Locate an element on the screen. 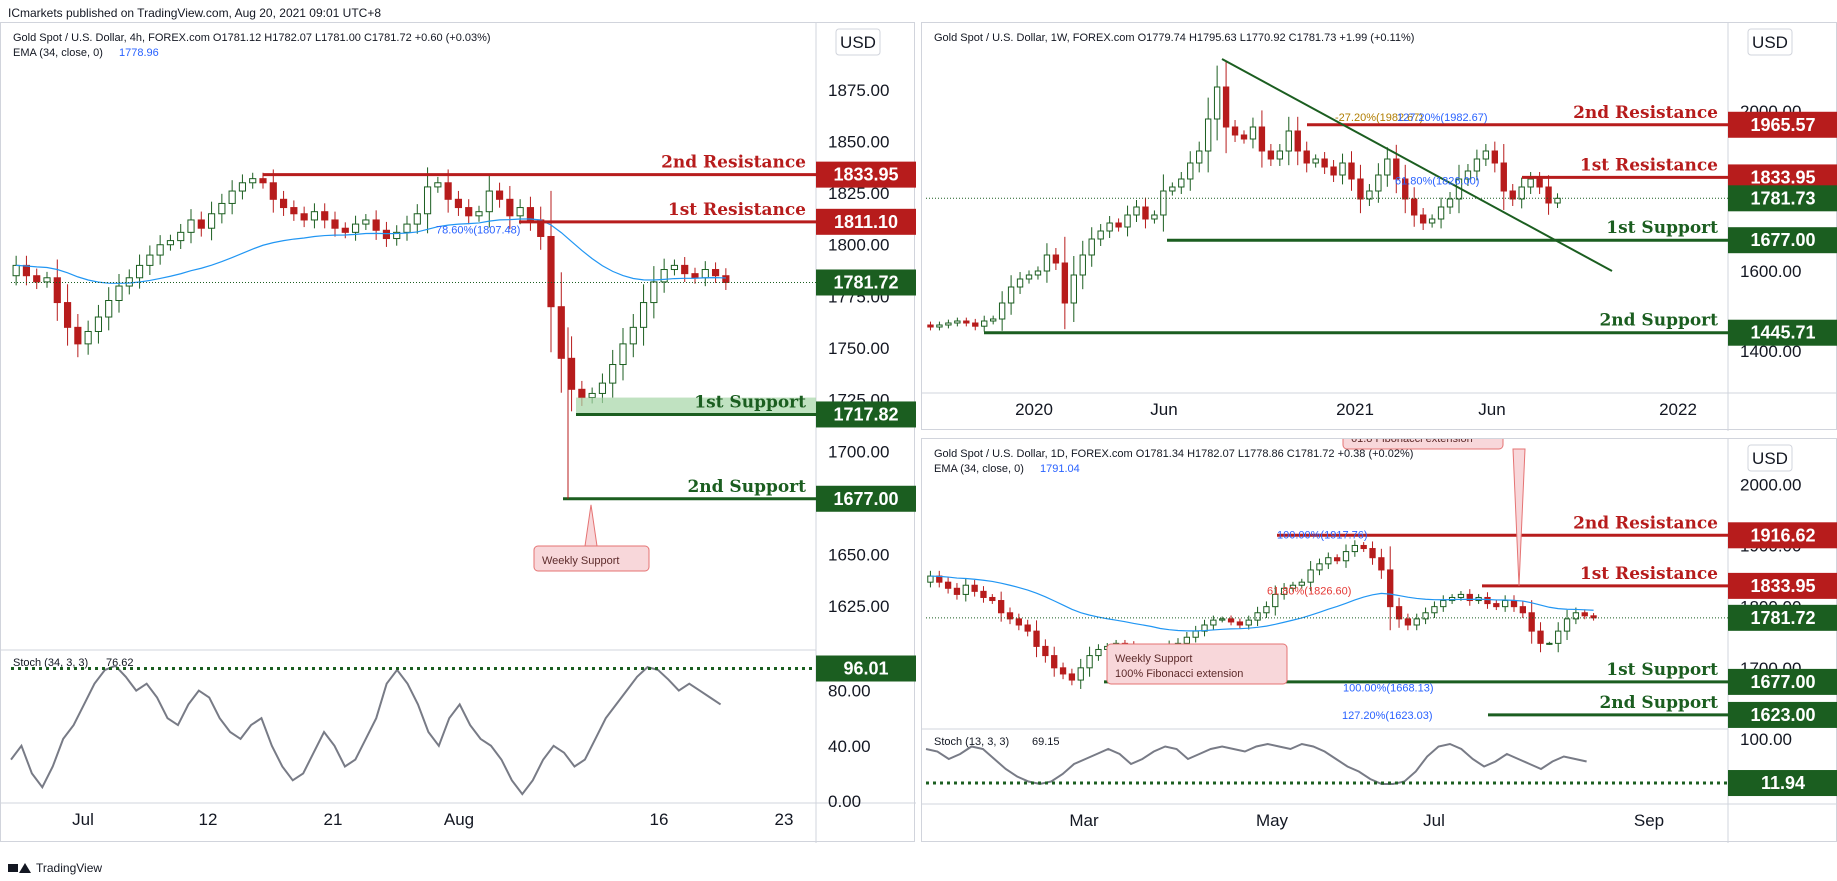 This screenshot has width=1837, height=881. price-badge-label: 1445.71 is located at coordinates (1782, 333).